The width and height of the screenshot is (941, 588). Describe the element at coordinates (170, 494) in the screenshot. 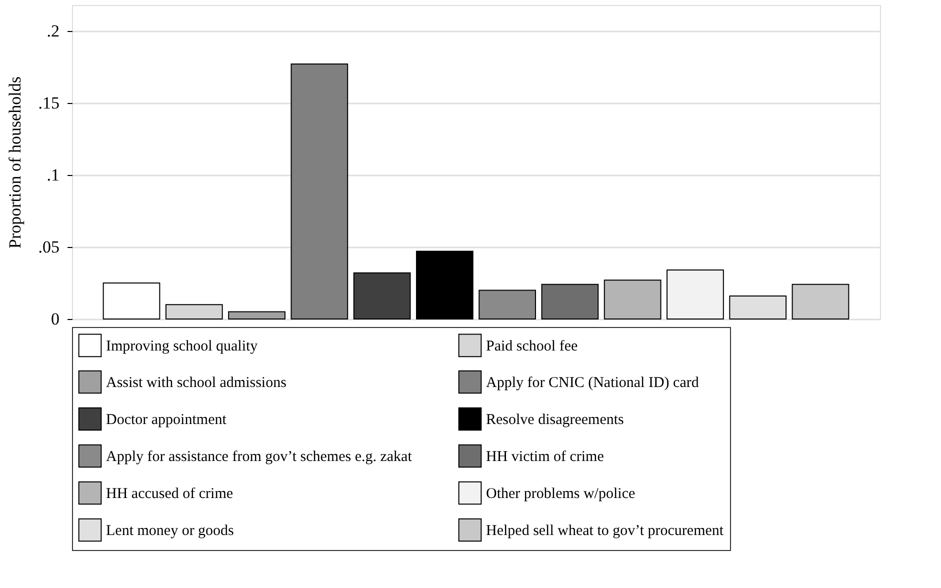

I see `legend-label: HH accused of crime` at that location.